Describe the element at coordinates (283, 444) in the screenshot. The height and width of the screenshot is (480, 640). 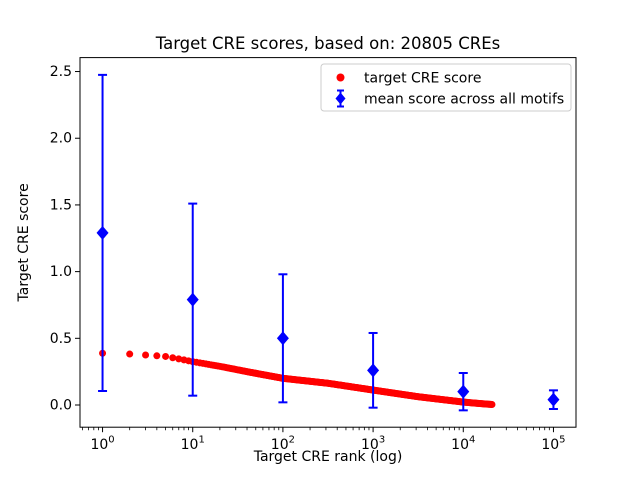
I see `x-tick-label: 10²` at that location.